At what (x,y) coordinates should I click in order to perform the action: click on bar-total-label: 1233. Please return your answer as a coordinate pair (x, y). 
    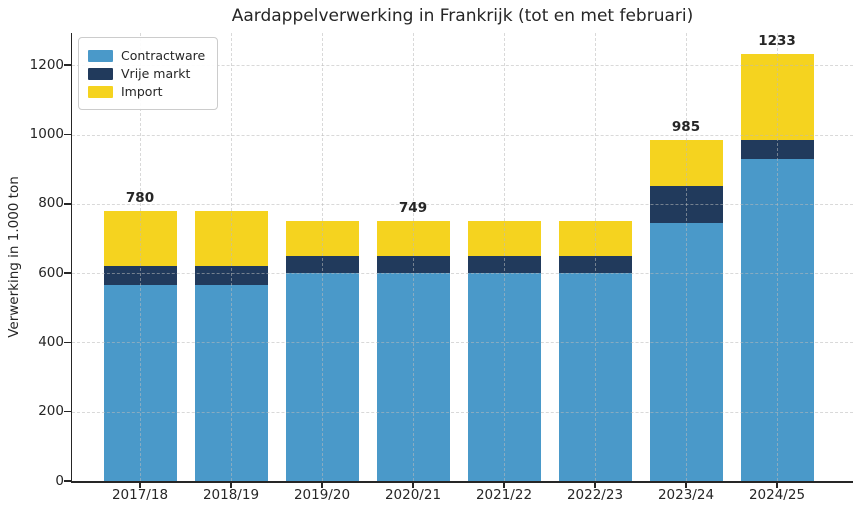
    Looking at the image, I should click on (777, 40).